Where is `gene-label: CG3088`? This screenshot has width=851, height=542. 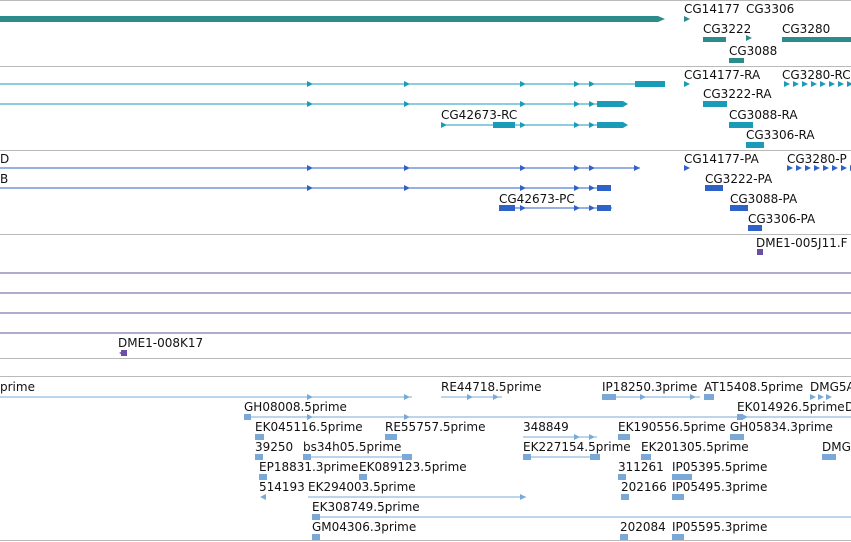 gene-label: CG3088 is located at coordinates (753, 51).